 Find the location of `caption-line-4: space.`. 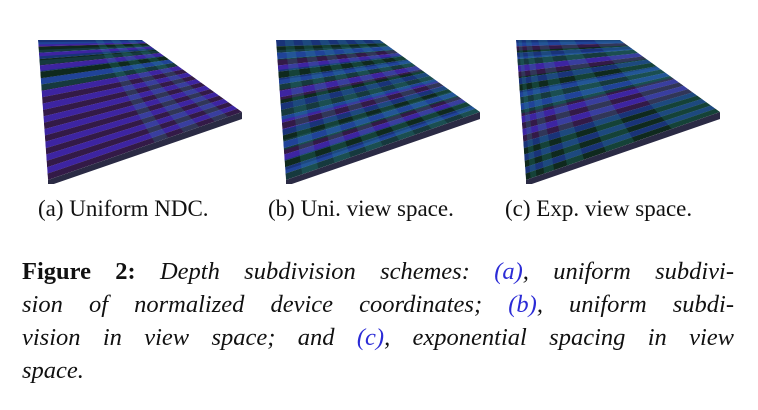

caption-line-4: space. is located at coordinates (53, 370).